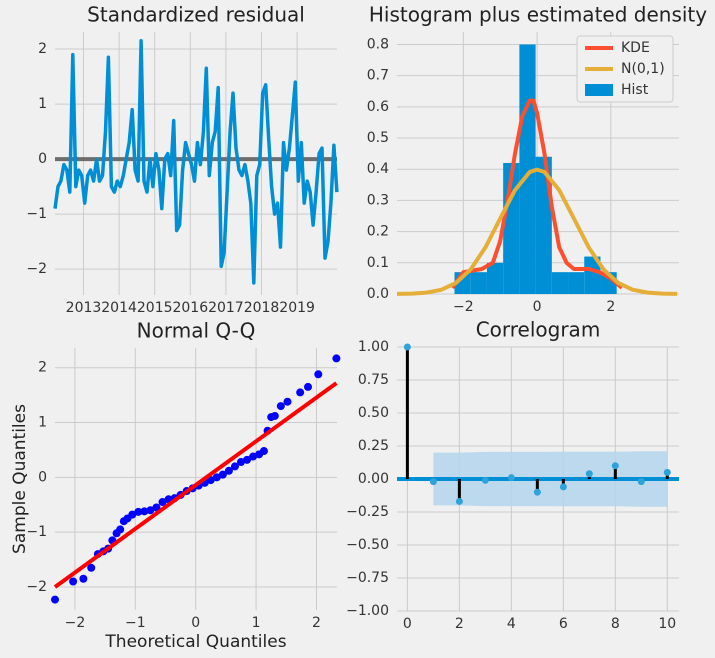  What do you see at coordinates (297, 308) in the screenshot?
I see `x-tick-label: 2019` at bounding box center [297, 308].